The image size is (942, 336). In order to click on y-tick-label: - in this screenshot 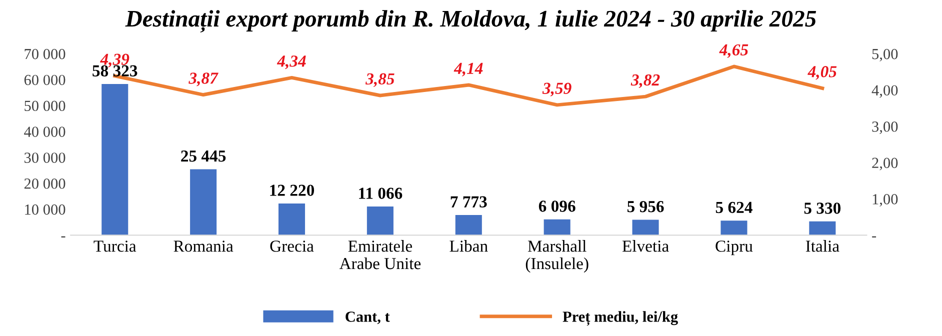, I will do `click(63, 237)`.